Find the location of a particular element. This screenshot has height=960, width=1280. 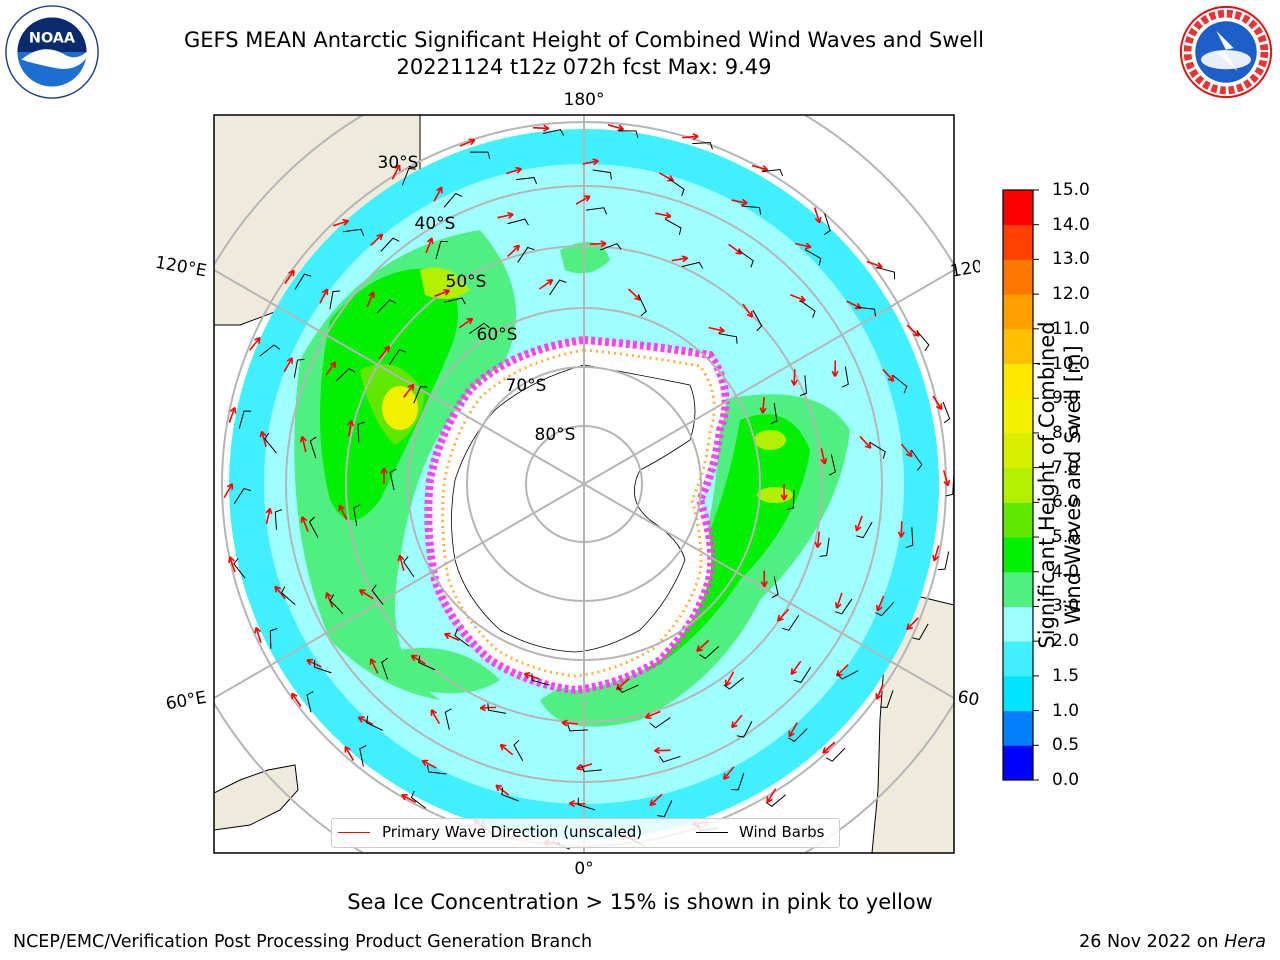

antarctica-coast is located at coordinates (573, 508).